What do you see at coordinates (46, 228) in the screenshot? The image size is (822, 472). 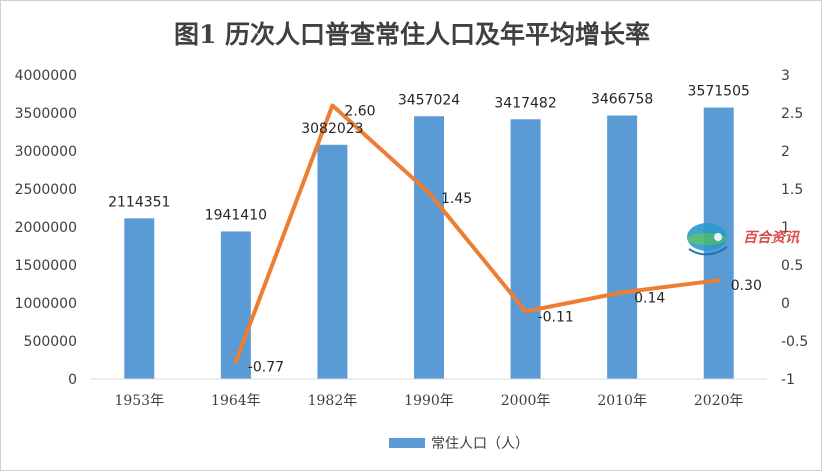 I see `y-left-tick-label: 2000000` at bounding box center [46, 228].